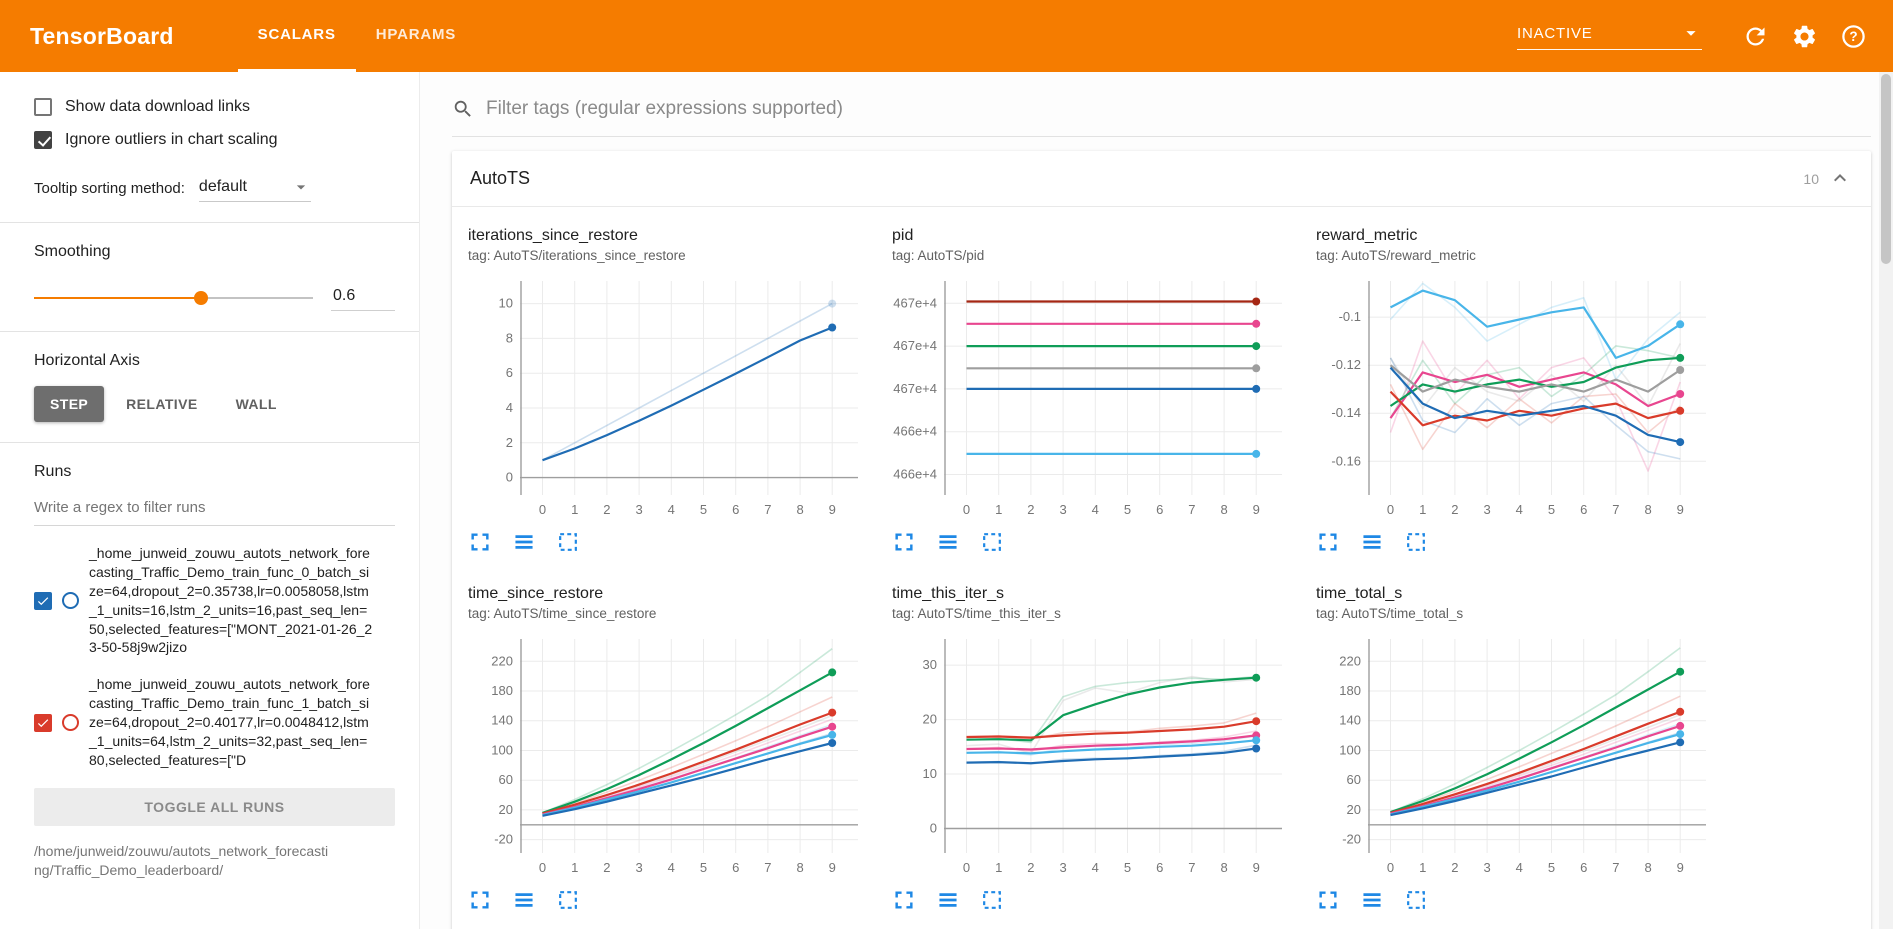 The height and width of the screenshot is (929, 1893). I want to click on series-red-raw, so click(1111, 726).